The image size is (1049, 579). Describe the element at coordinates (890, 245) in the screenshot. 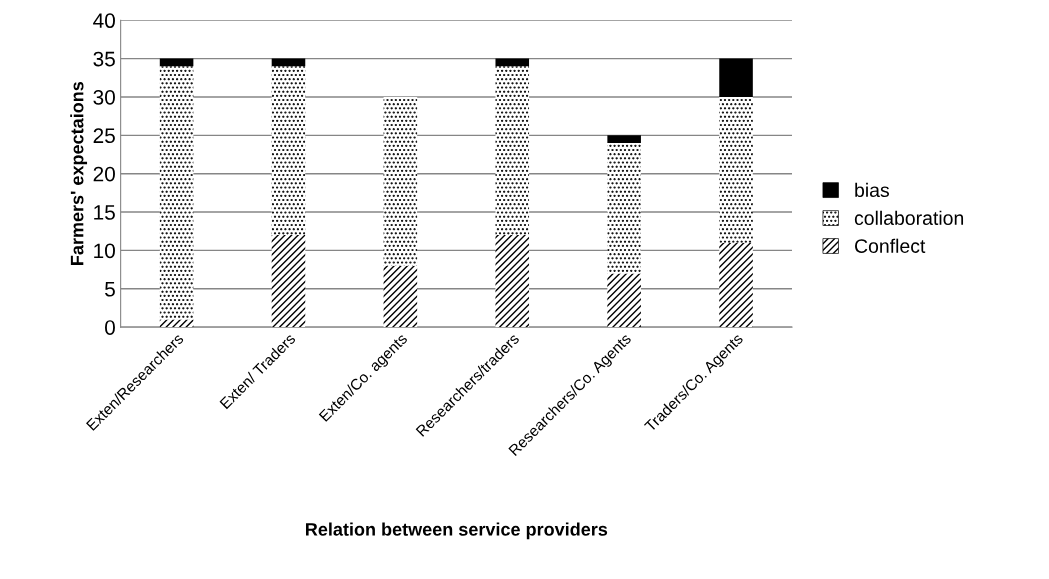

I see `legend-label: Conflect` at that location.